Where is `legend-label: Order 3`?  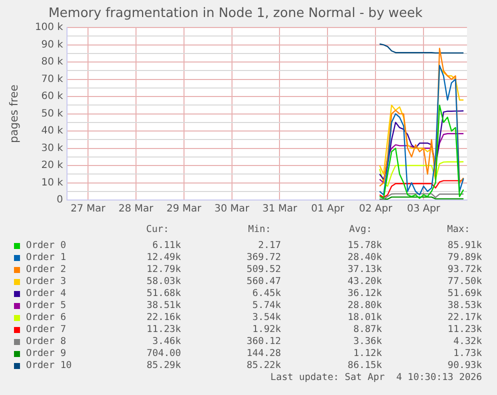
legend-label: Order 3 is located at coordinates (46, 281).